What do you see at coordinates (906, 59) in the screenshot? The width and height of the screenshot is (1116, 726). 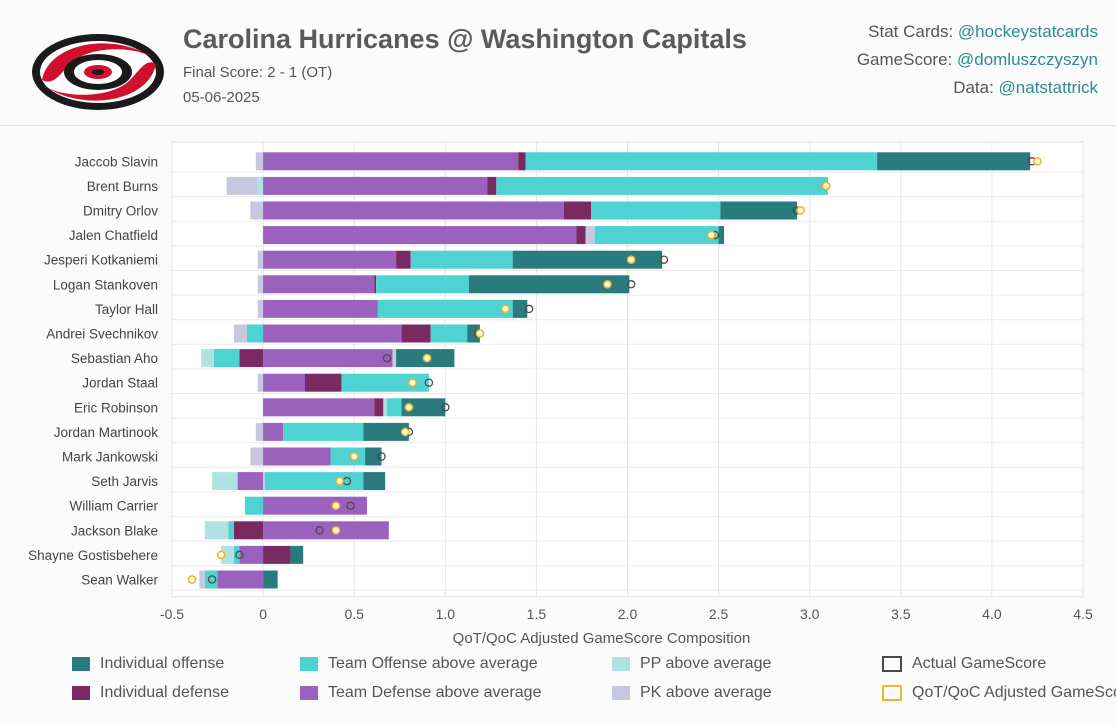 I see `credit-label: GameScore:` at bounding box center [906, 59].